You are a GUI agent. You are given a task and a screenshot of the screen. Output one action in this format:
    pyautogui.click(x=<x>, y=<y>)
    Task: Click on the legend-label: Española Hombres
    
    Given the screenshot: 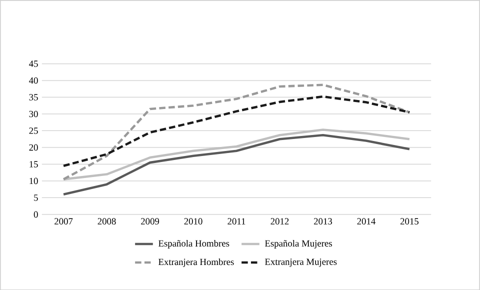 What is the action you would take?
    pyautogui.click(x=194, y=244)
    